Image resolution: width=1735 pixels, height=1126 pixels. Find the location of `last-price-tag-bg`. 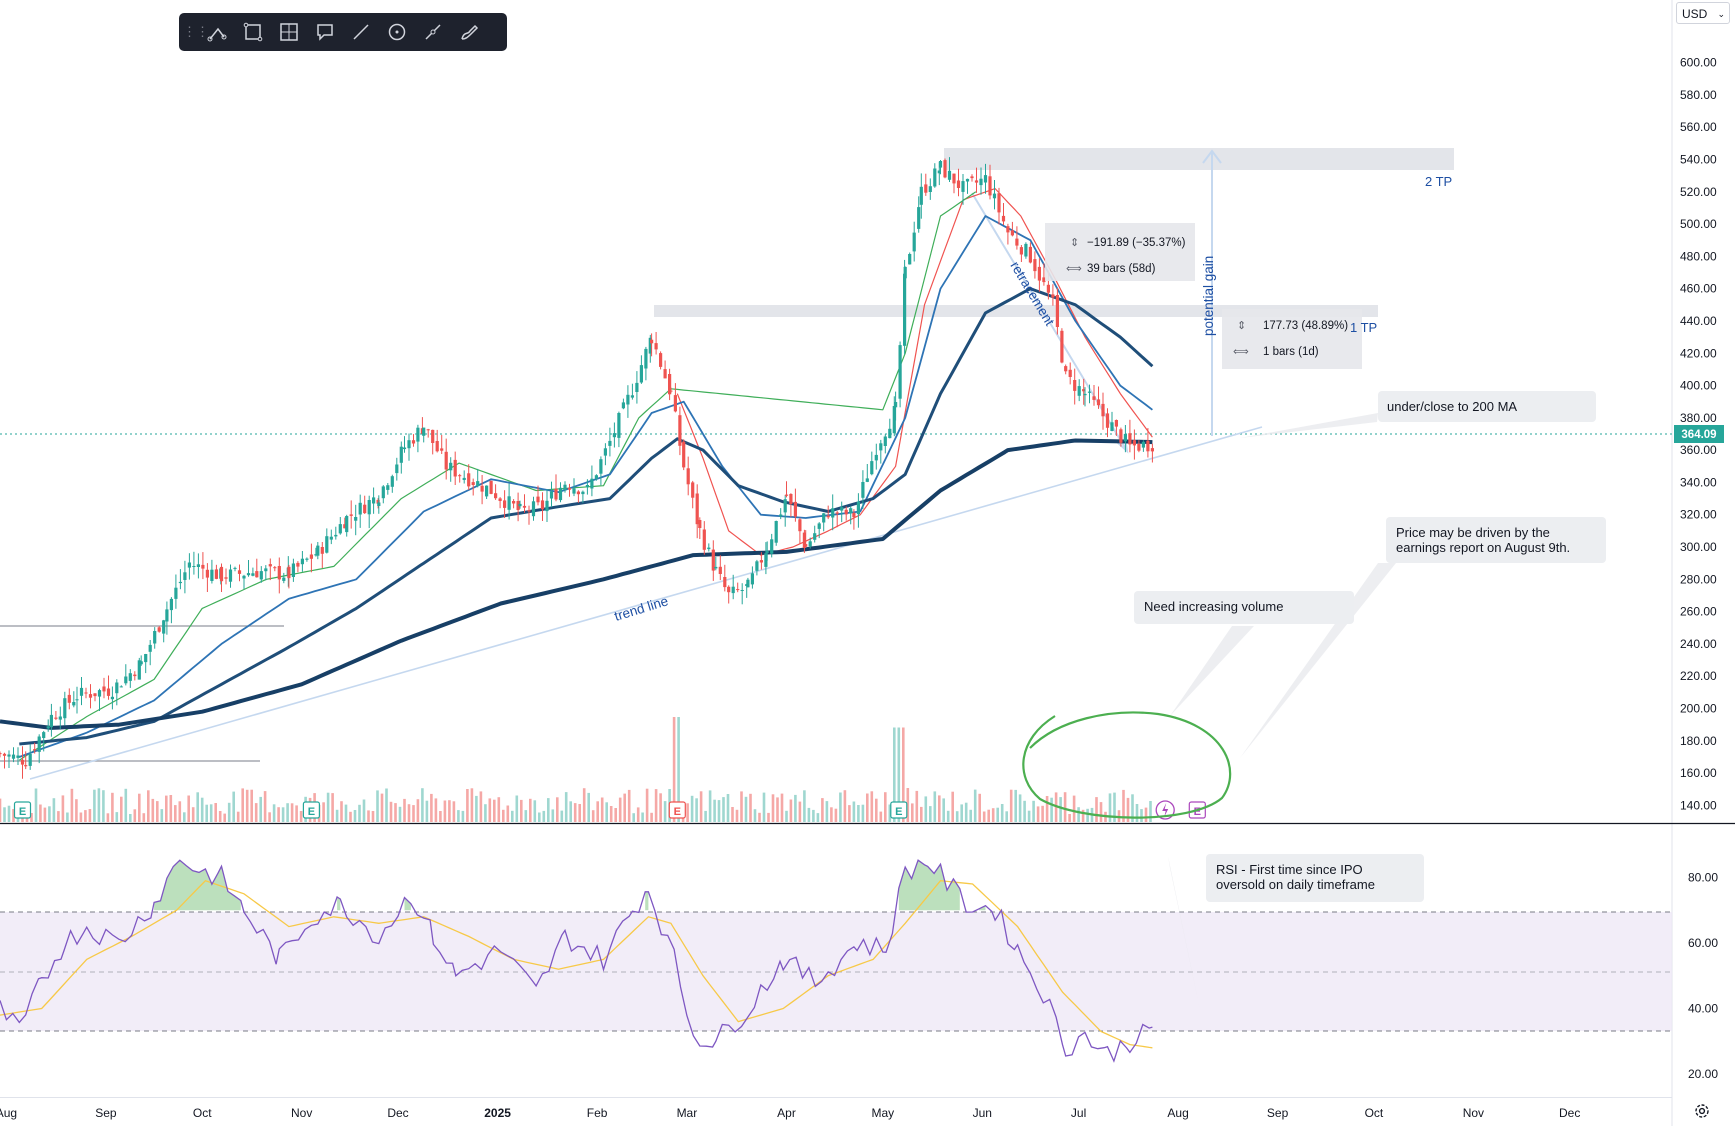

last-price-tag-bg is located at coordinates (1699, 434).